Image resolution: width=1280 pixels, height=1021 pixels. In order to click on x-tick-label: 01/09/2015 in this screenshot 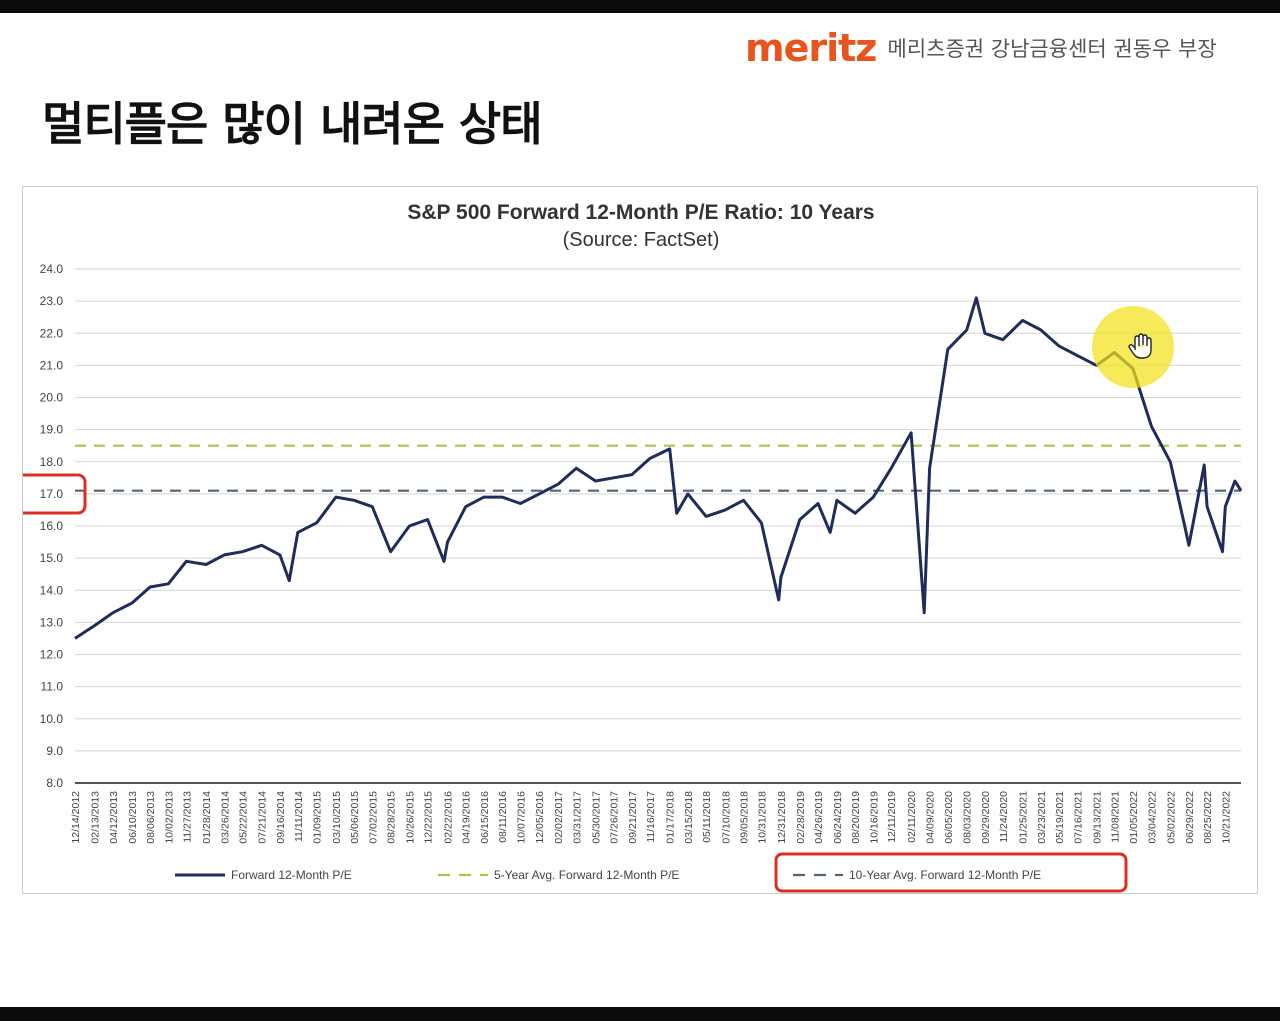, I will do `click(318, 817)`.